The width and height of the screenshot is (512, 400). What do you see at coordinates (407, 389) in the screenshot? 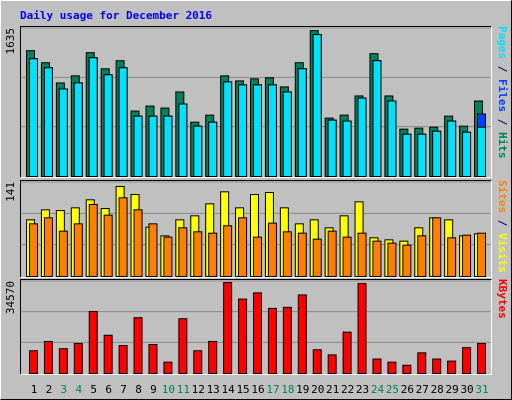
I see `x-tick-label: 26` at bounding box center [407, 389].